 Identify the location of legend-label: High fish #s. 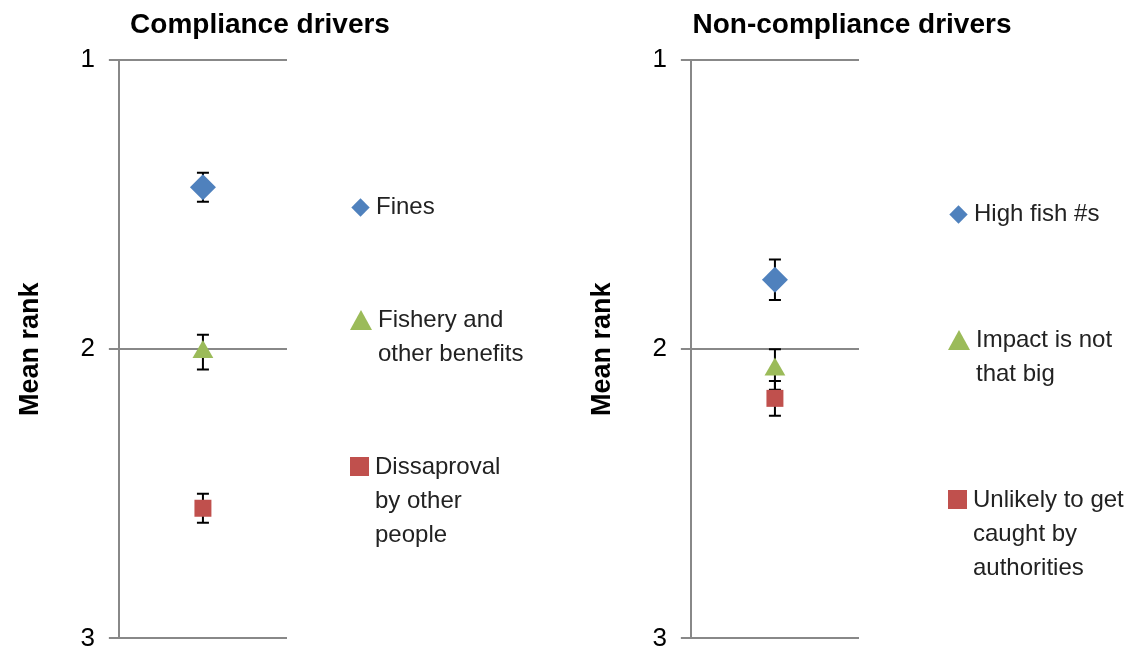
(1037, 213).